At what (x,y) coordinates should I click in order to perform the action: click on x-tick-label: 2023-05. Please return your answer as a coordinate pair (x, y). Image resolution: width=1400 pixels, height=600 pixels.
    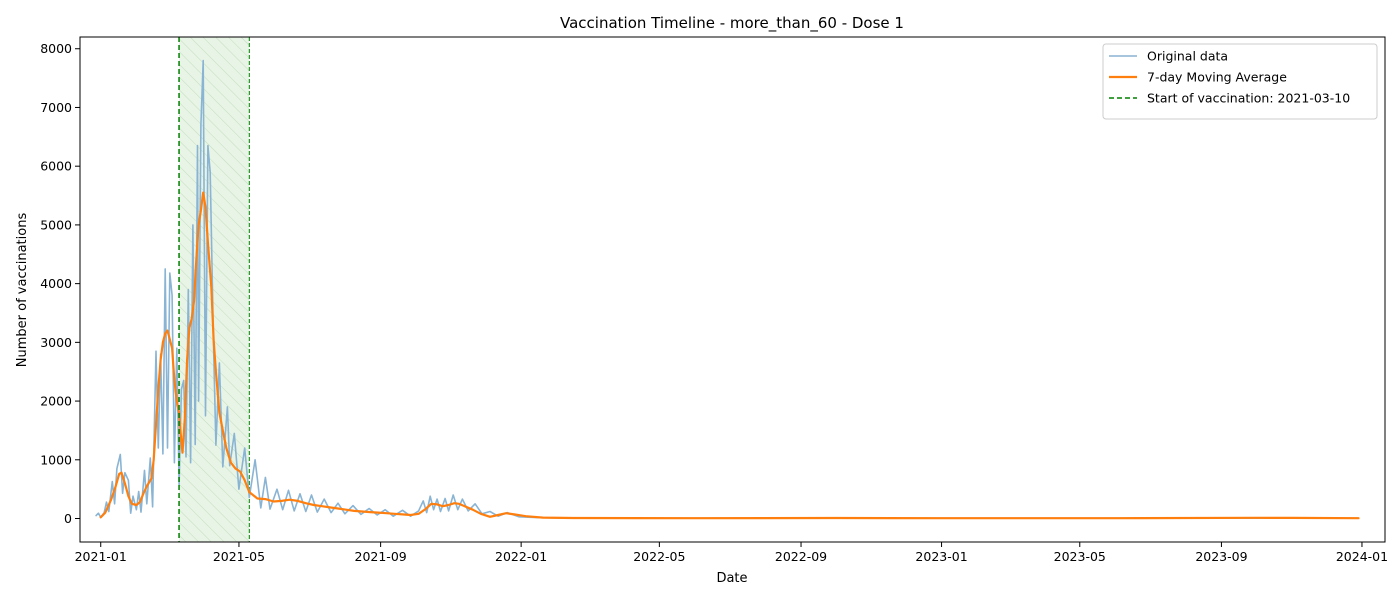
    Looking at the image, I should click on (1080, 556).